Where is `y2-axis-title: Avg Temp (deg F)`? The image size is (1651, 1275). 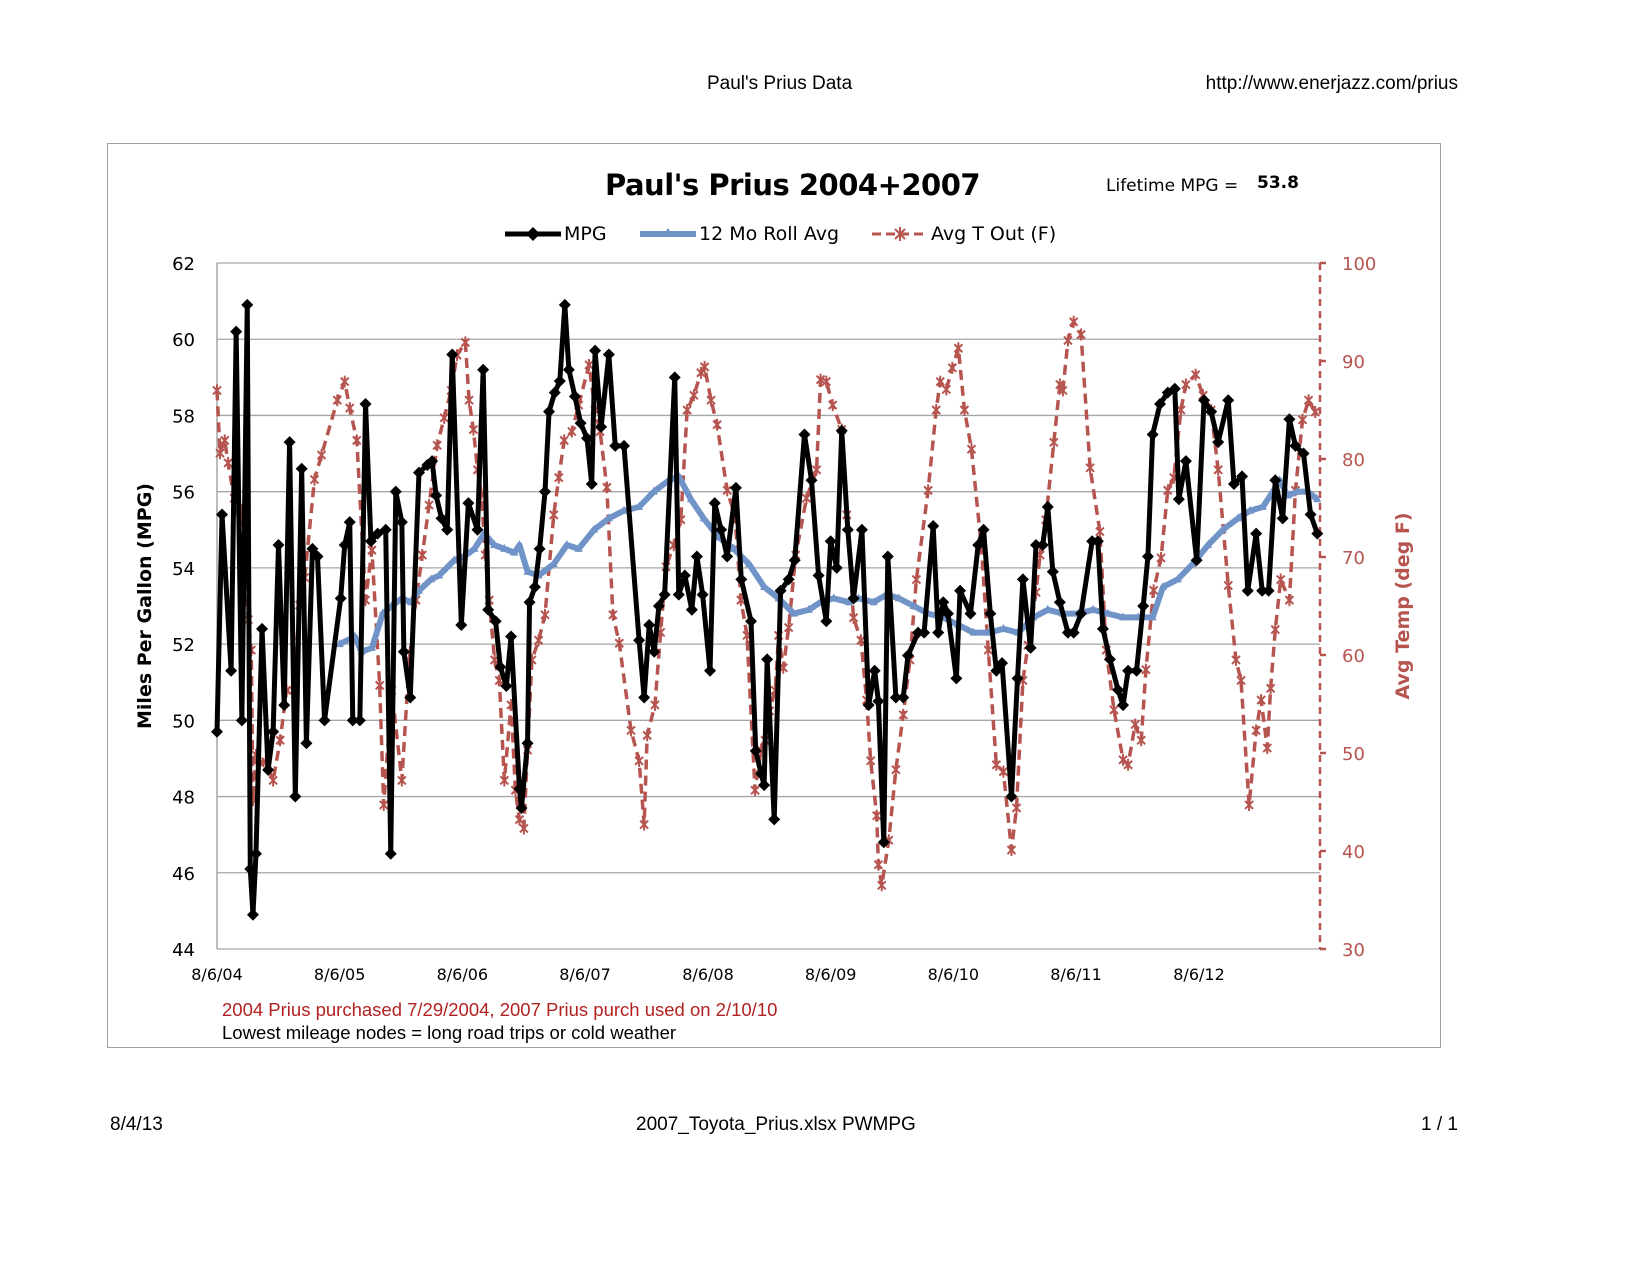
y2-axis-title: Avg Temp (deg F) is located at coordinates (1403, 606).